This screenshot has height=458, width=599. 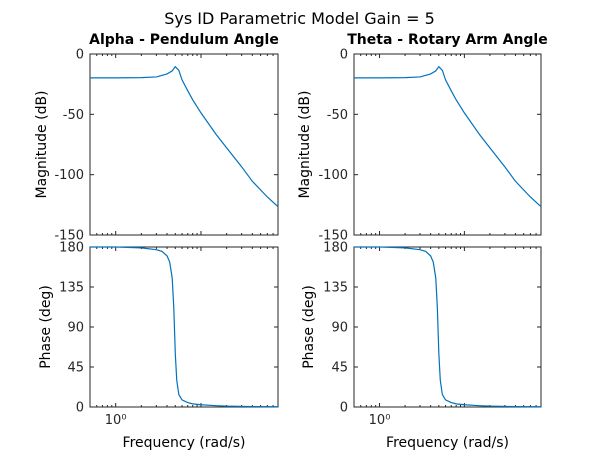 What do you see at coordinates (335, 288) in the screenshot?
I see `theta-phase-ytick-label: 135` at bounding box center [335, 288].